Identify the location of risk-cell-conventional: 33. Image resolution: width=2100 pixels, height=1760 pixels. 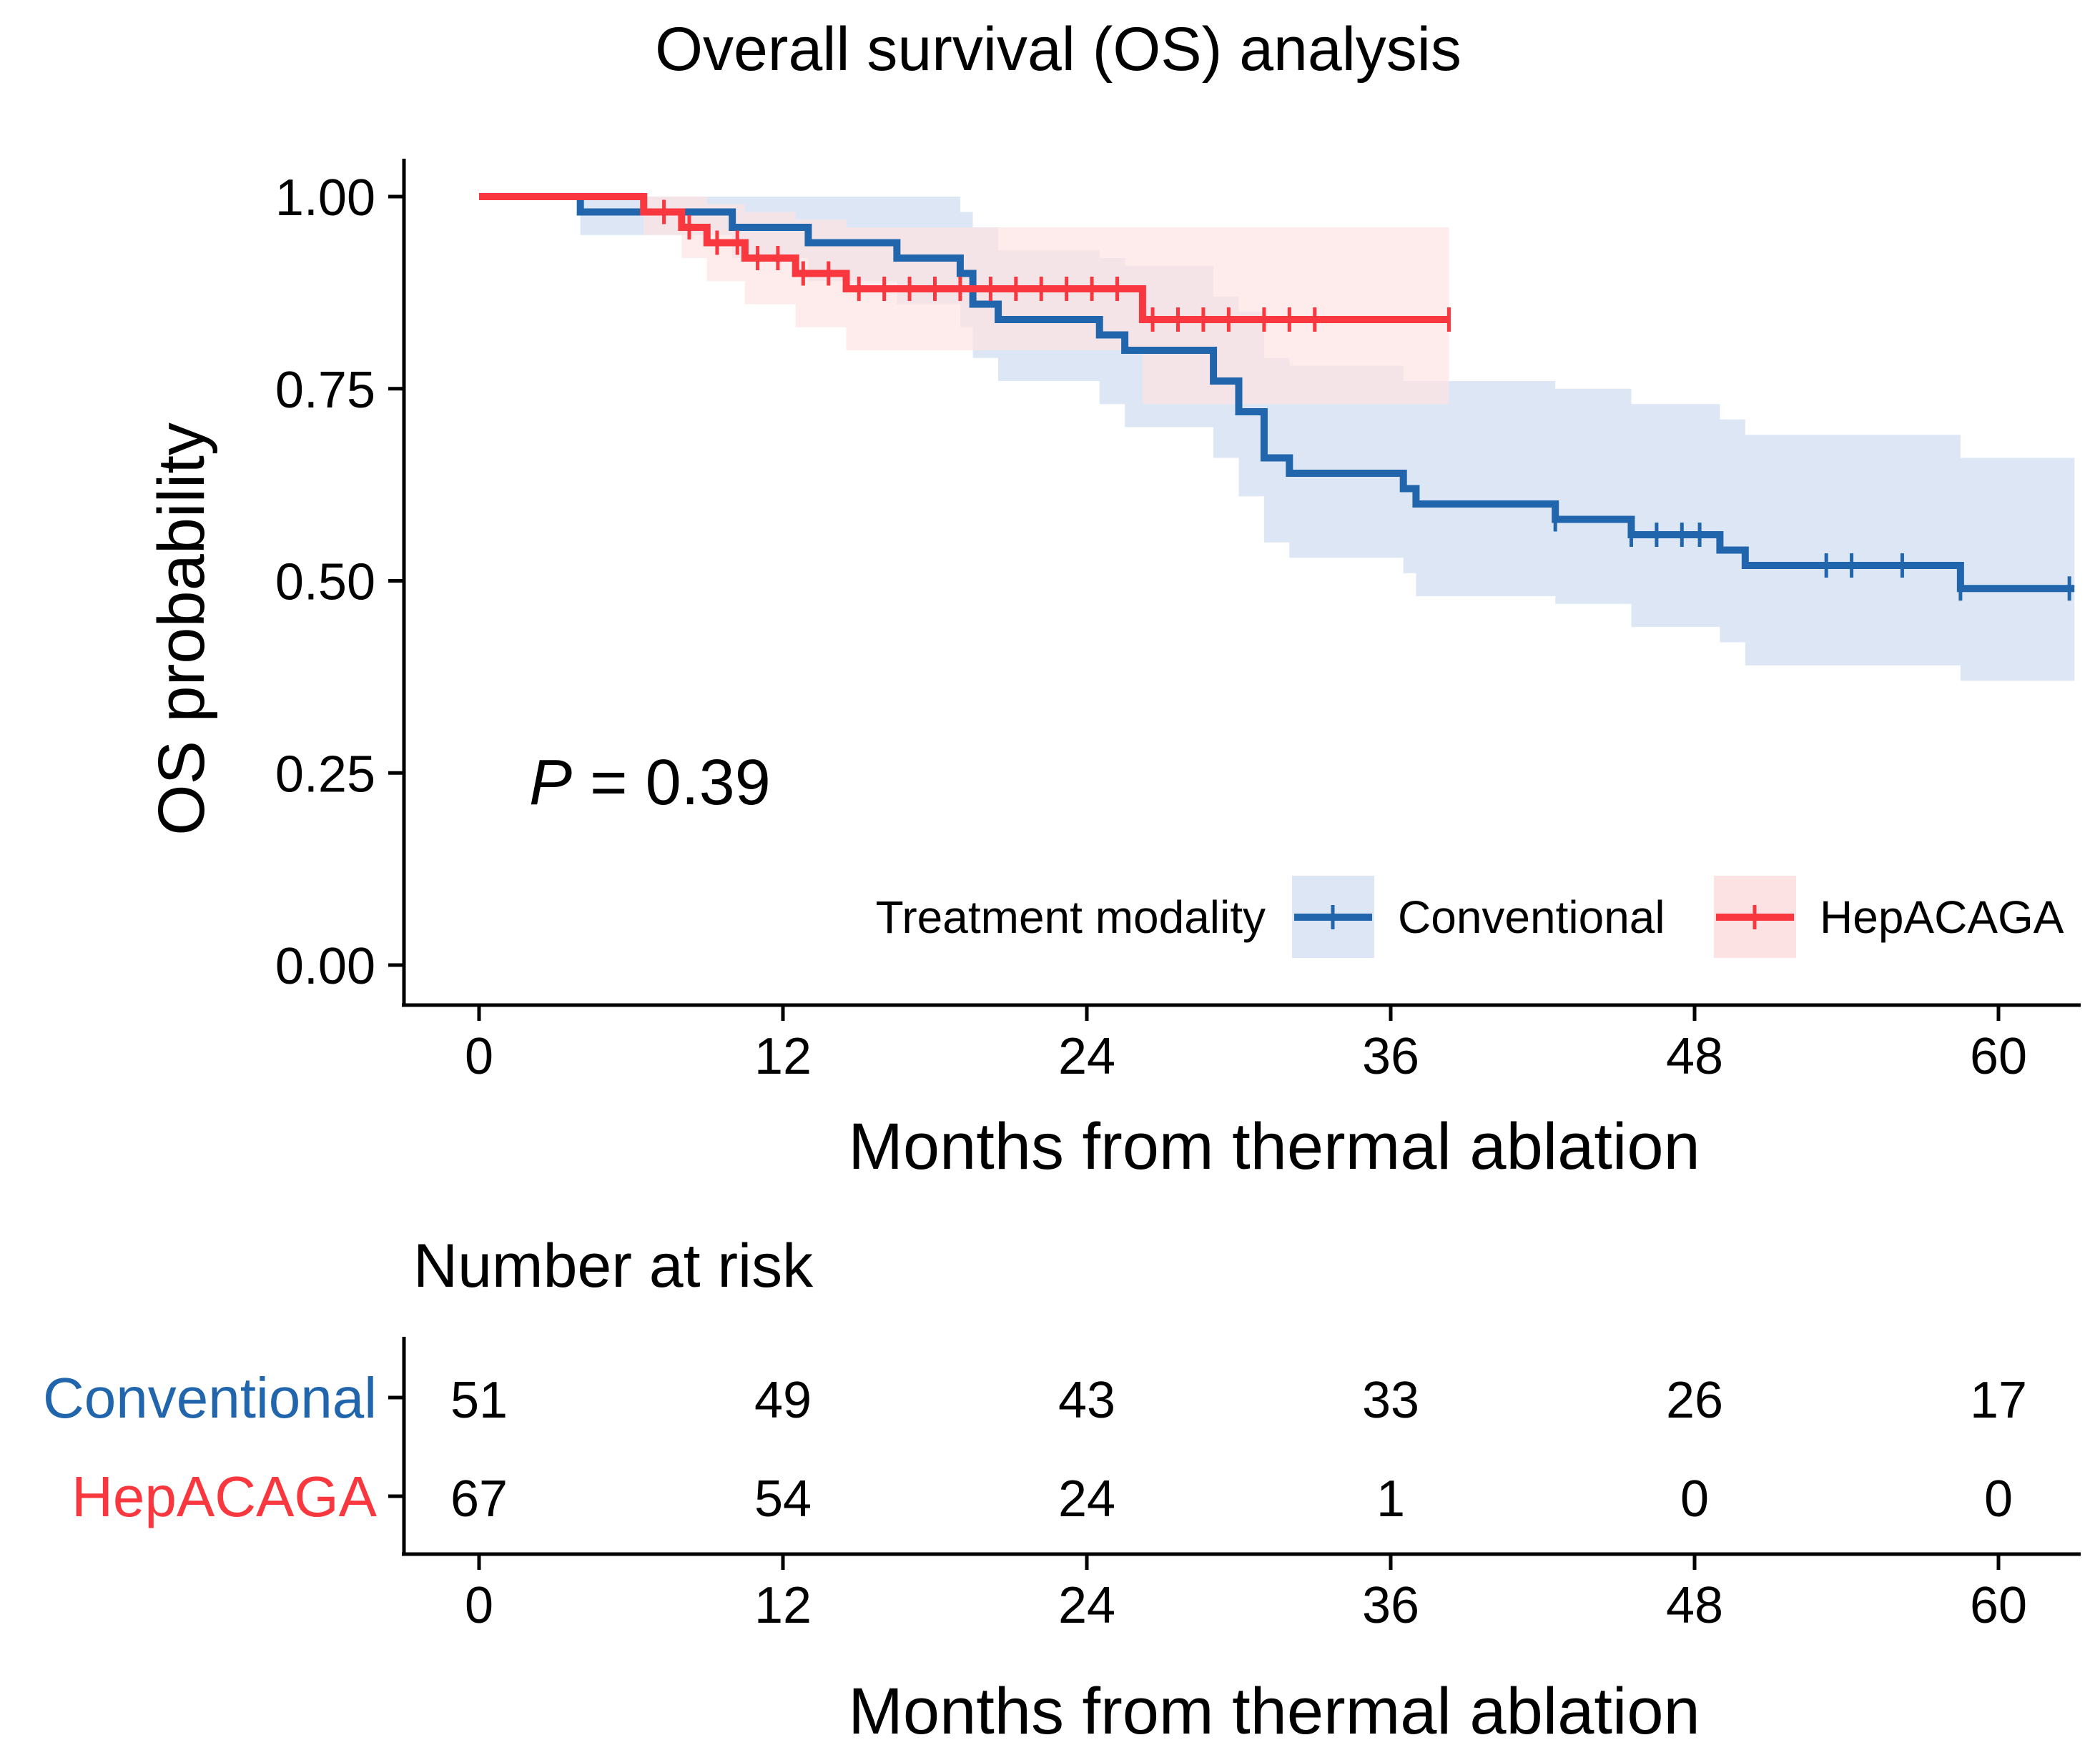
(1390, 1401).